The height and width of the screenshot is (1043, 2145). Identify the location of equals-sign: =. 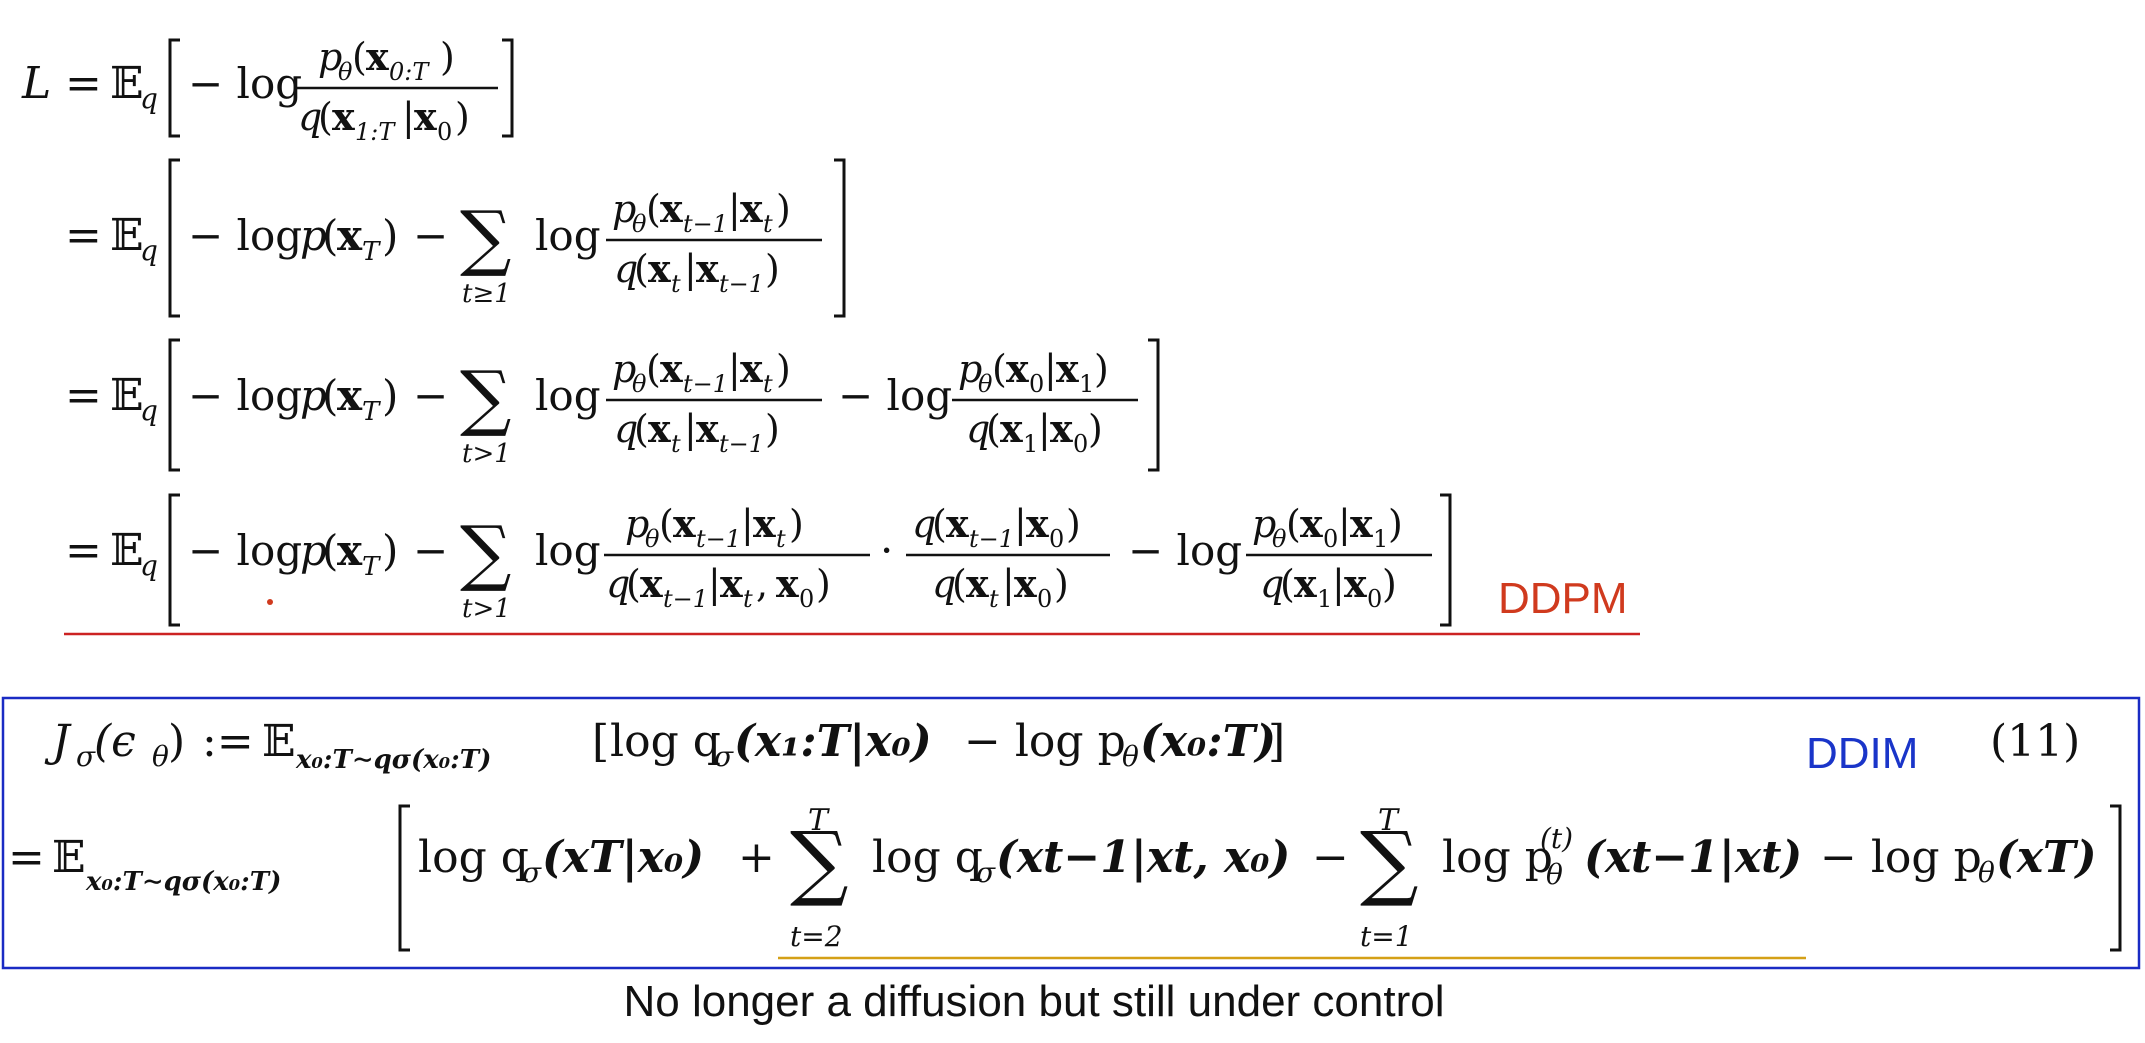
(83, 83).